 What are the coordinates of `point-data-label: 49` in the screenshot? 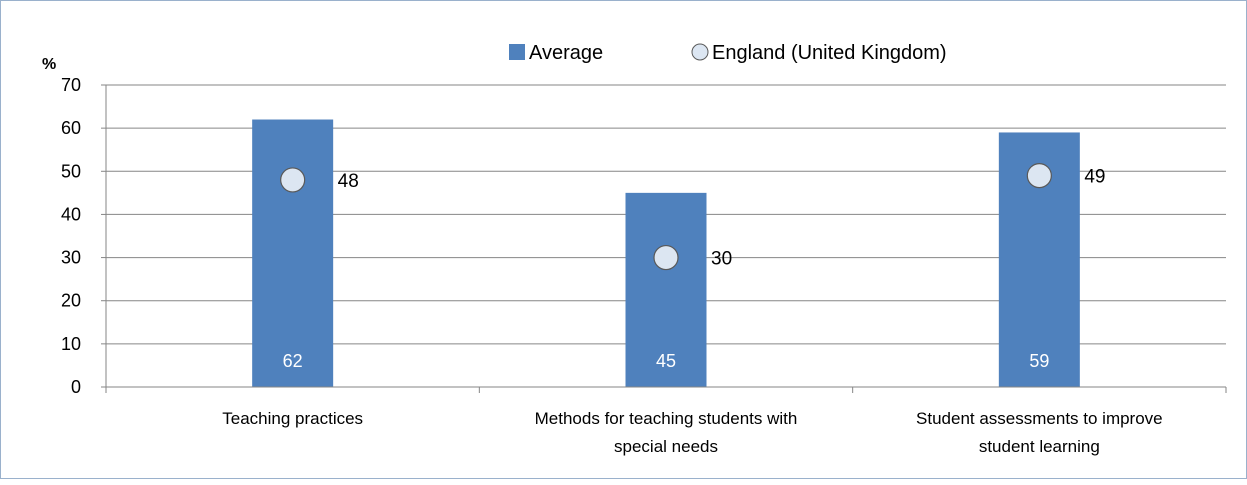 It's located at (1094, 177).